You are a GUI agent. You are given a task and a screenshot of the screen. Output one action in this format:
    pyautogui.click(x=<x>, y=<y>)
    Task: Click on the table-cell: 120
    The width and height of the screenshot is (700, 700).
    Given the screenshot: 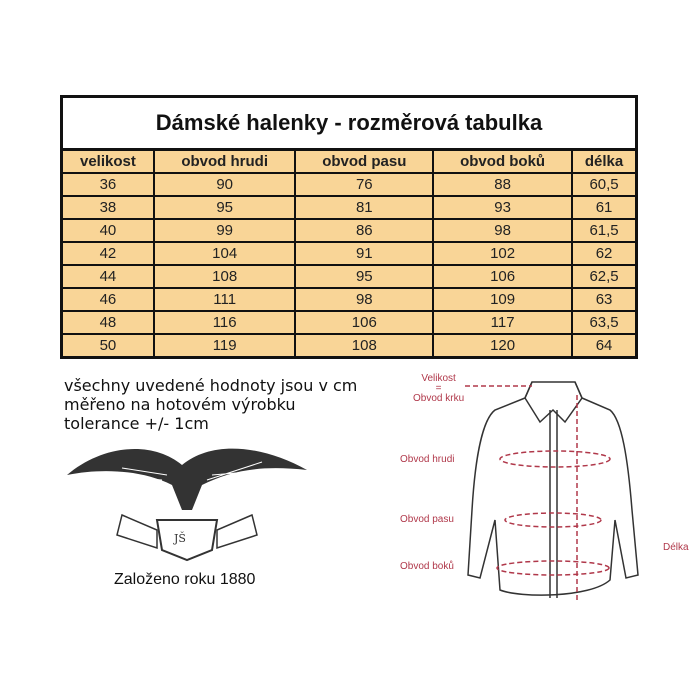 What is the action you would take?
    pyautogui.click(x=503, y=344)
    